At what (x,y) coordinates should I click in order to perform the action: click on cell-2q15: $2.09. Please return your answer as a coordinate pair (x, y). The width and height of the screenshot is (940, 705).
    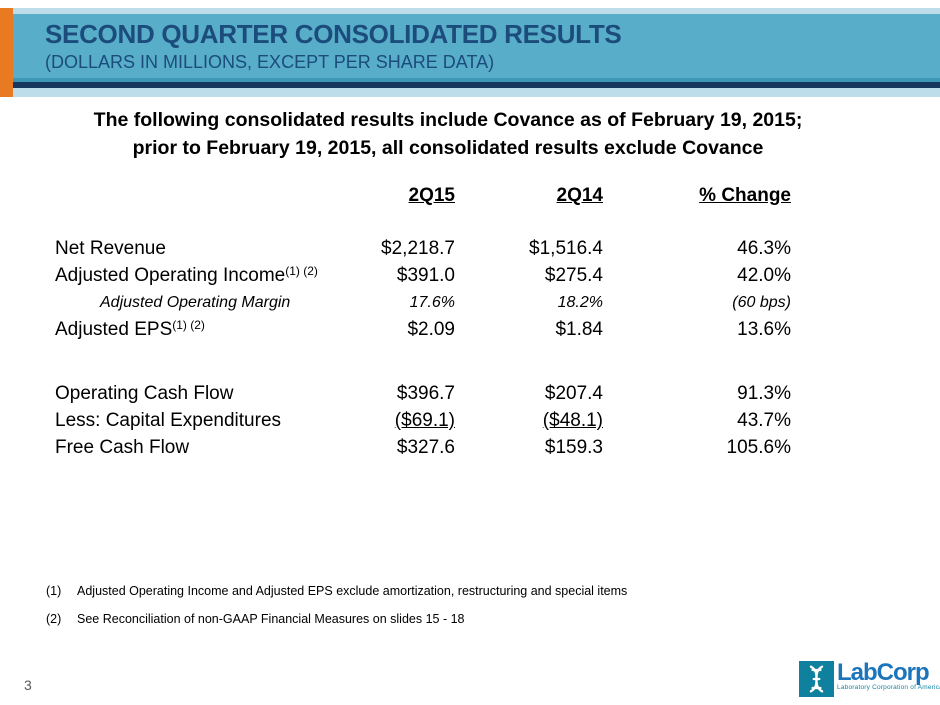
    Looking at the image, I should click on (431, 329).